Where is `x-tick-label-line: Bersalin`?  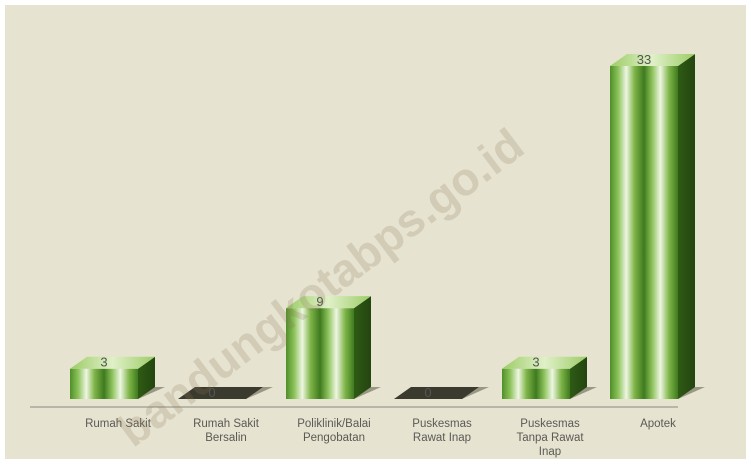 x-tick-label-line: Bersalin is located at coordinates (226, 438).